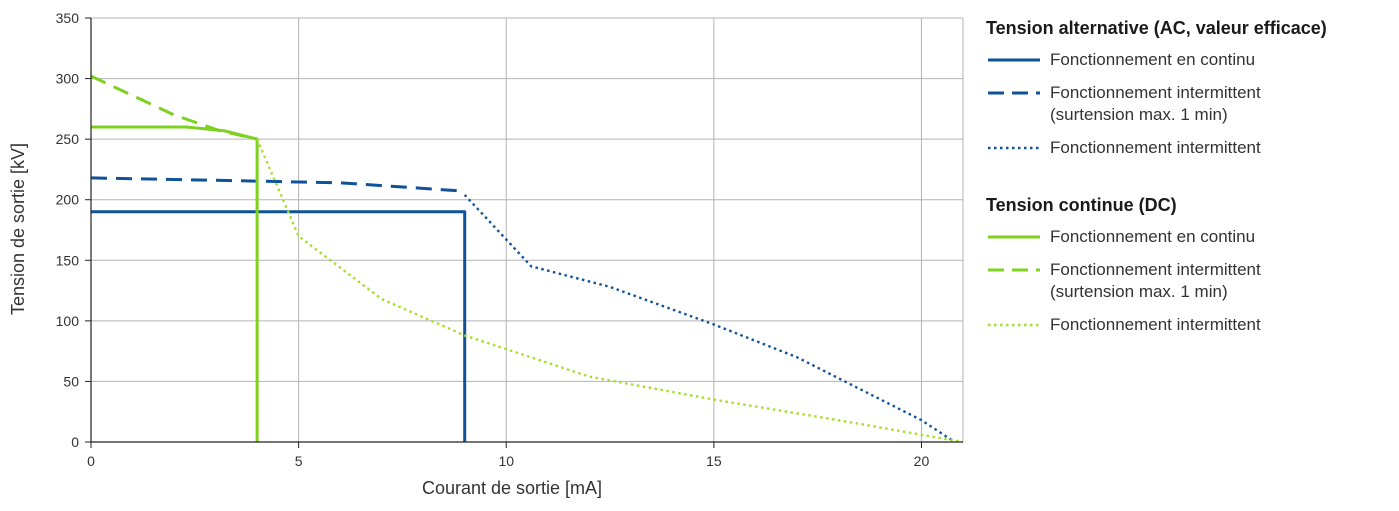  What do you see at coordinates (68, 200) in the screenshot?
I see `y-tick-label: 200` at bounding box center [68, 200].